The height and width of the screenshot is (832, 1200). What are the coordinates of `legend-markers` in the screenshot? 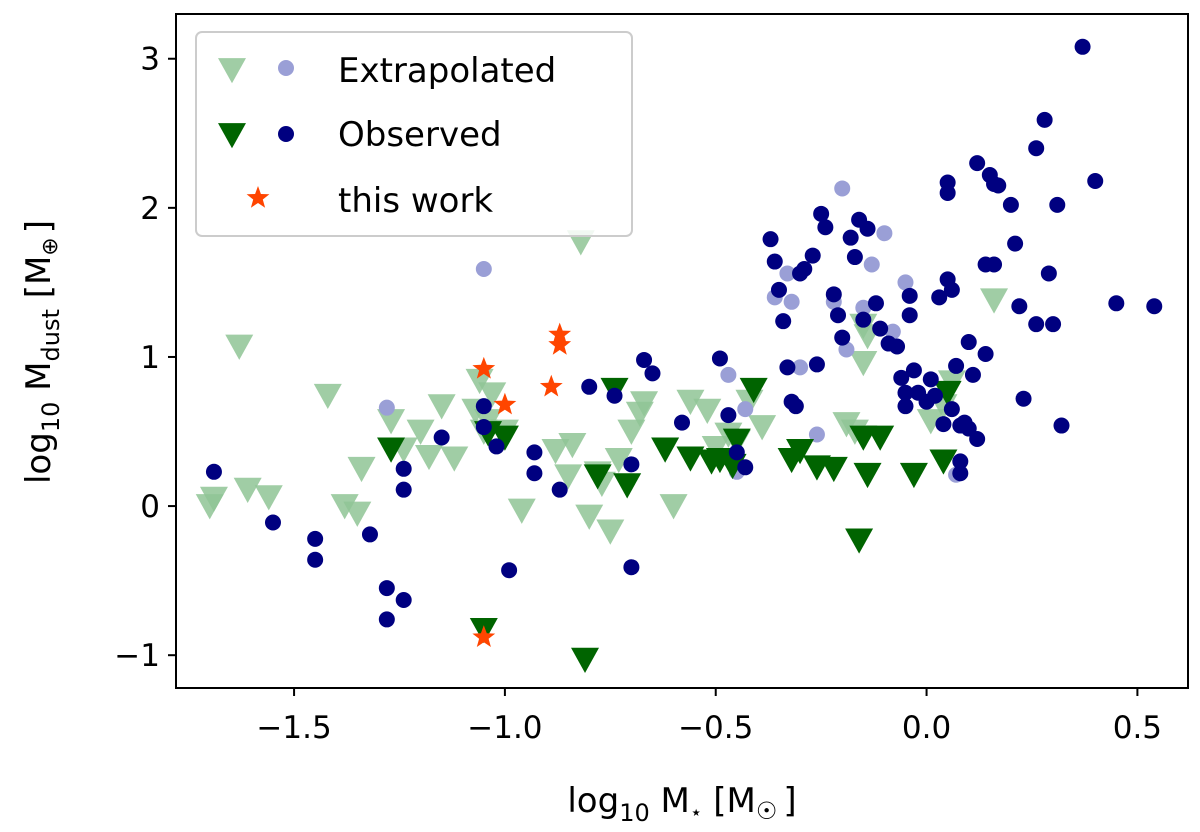 It's located at (256, 133).